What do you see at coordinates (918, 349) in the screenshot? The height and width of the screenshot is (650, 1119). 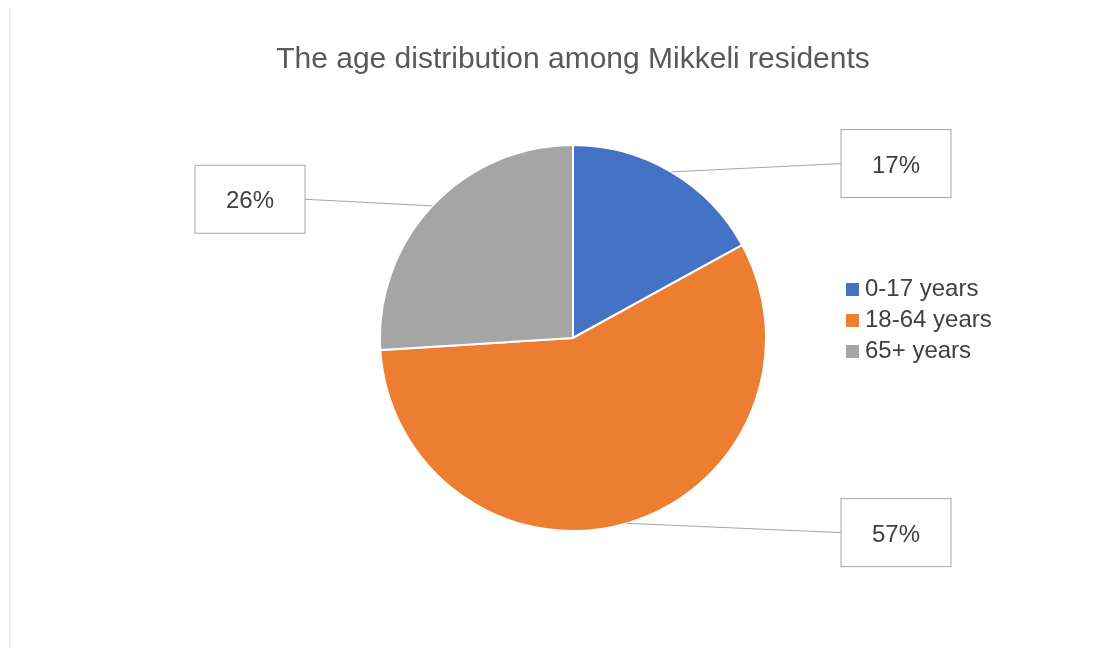 I see `legend-label: 65+ years` at bounding box center [918, 349].